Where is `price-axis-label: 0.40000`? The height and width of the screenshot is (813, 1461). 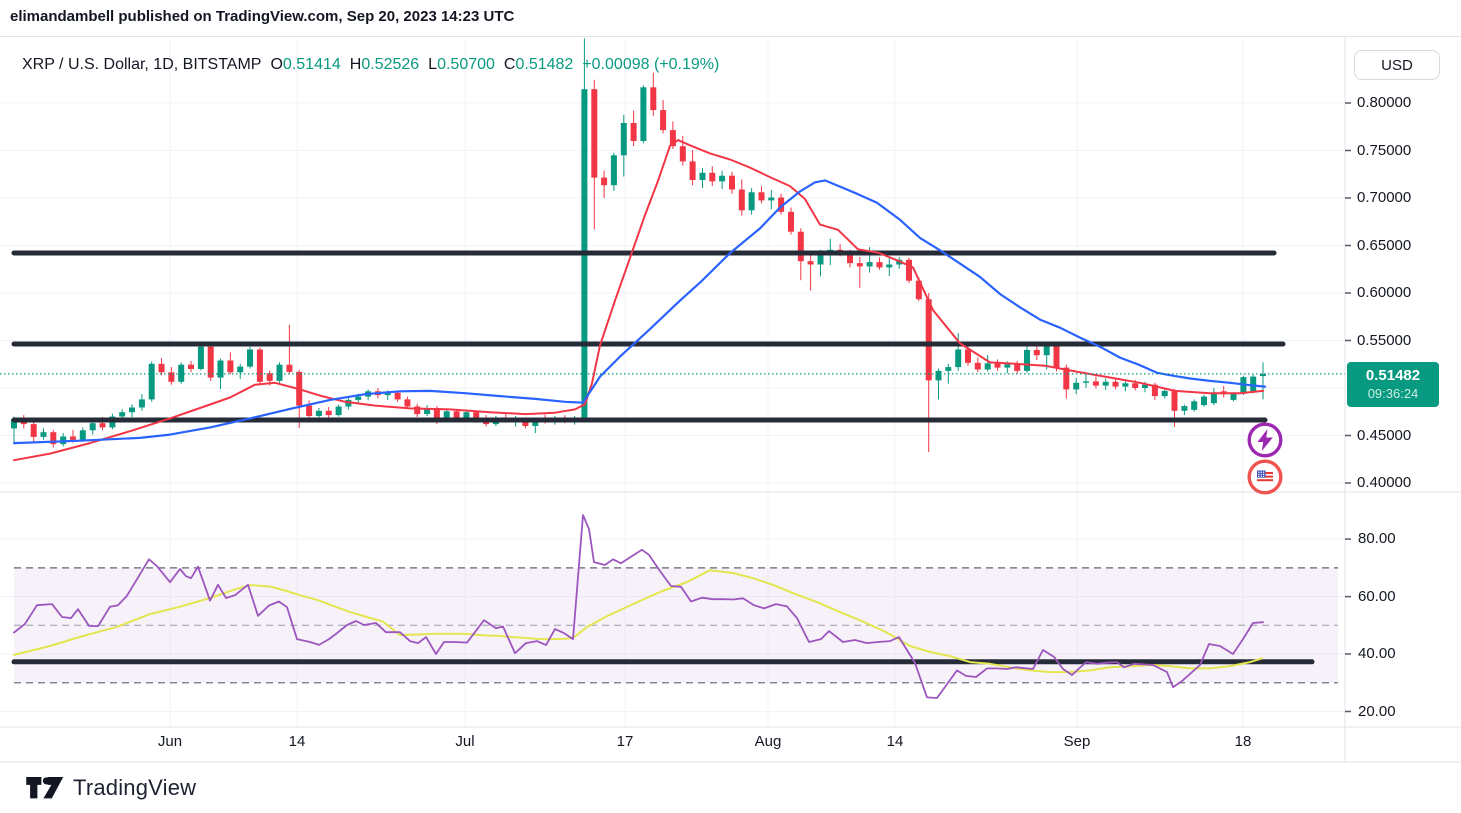
price-axis-label: 0.40000 is located at coordinates (1384, 482).